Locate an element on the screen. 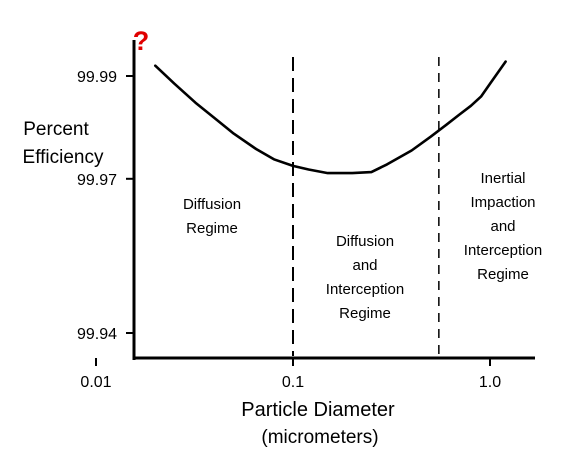  y-tick-label: 99.94 is located at coordinates (97, 334).